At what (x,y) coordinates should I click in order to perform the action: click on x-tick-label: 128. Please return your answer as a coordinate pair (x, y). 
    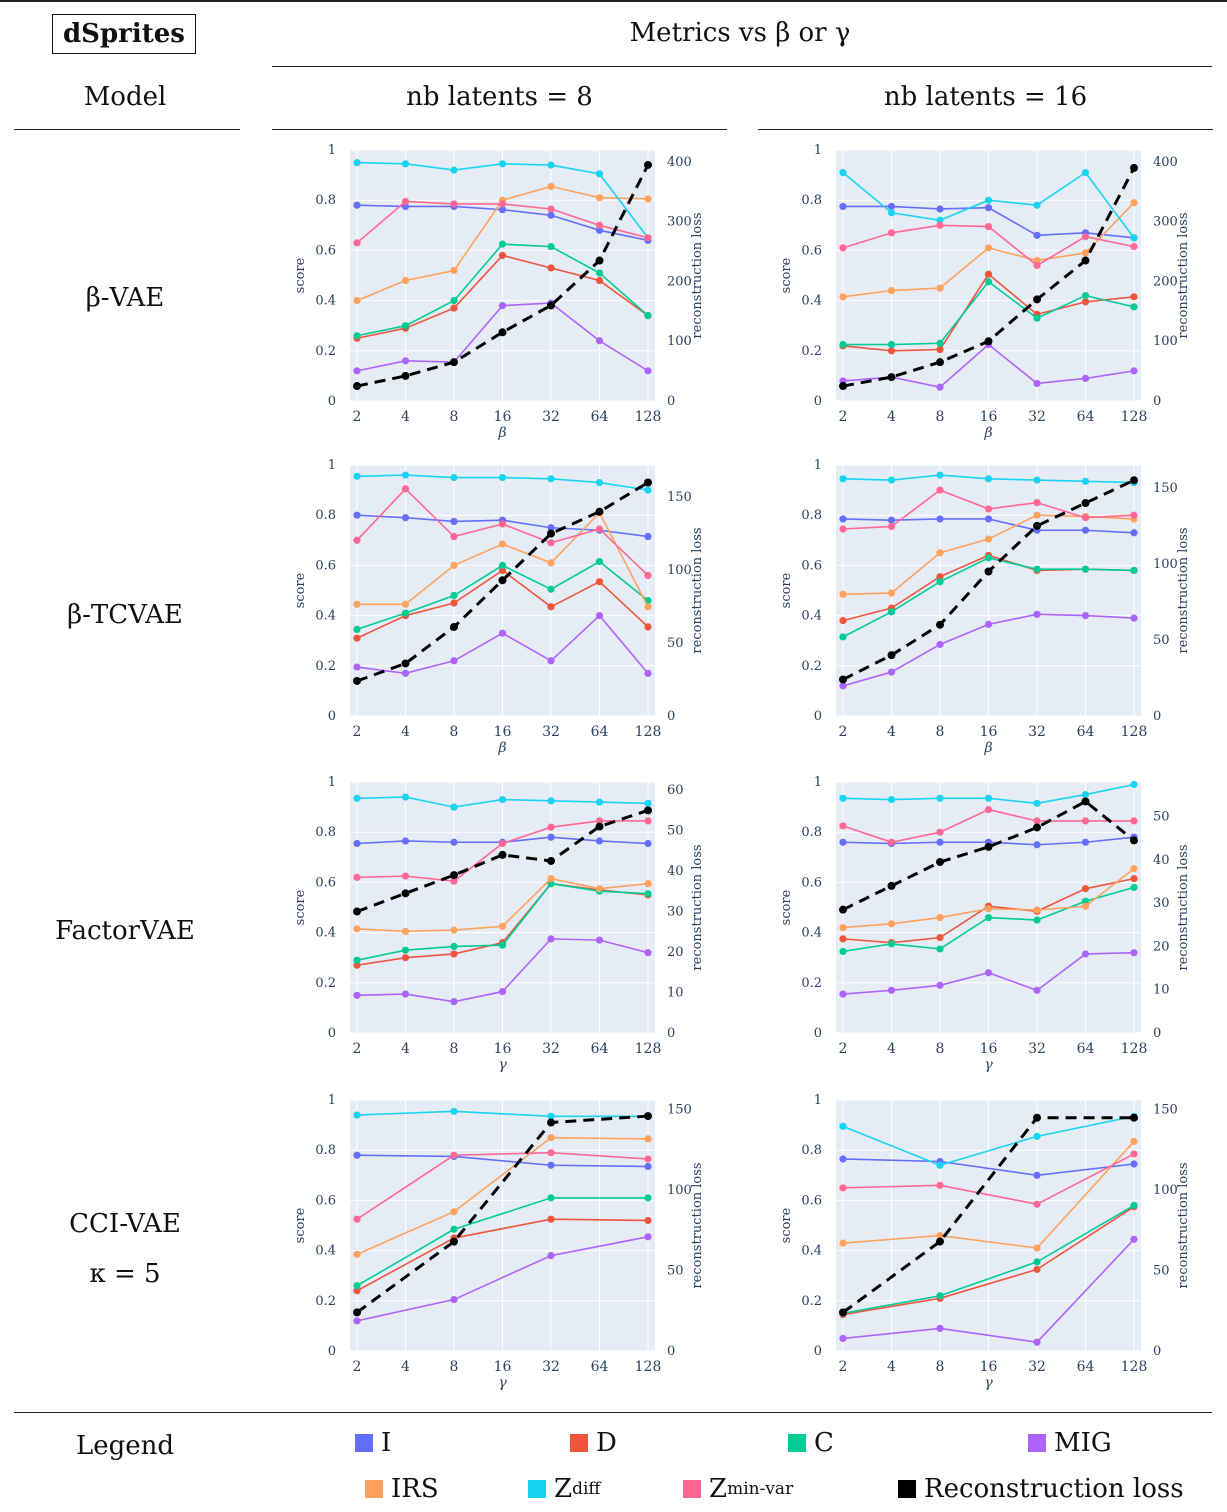
    Looking at the image, I should click on (1134, 1049).